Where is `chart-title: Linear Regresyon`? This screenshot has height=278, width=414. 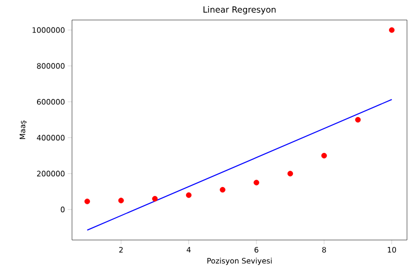
chart-title: Linear Regresyon is located at coordinates (240, 10).